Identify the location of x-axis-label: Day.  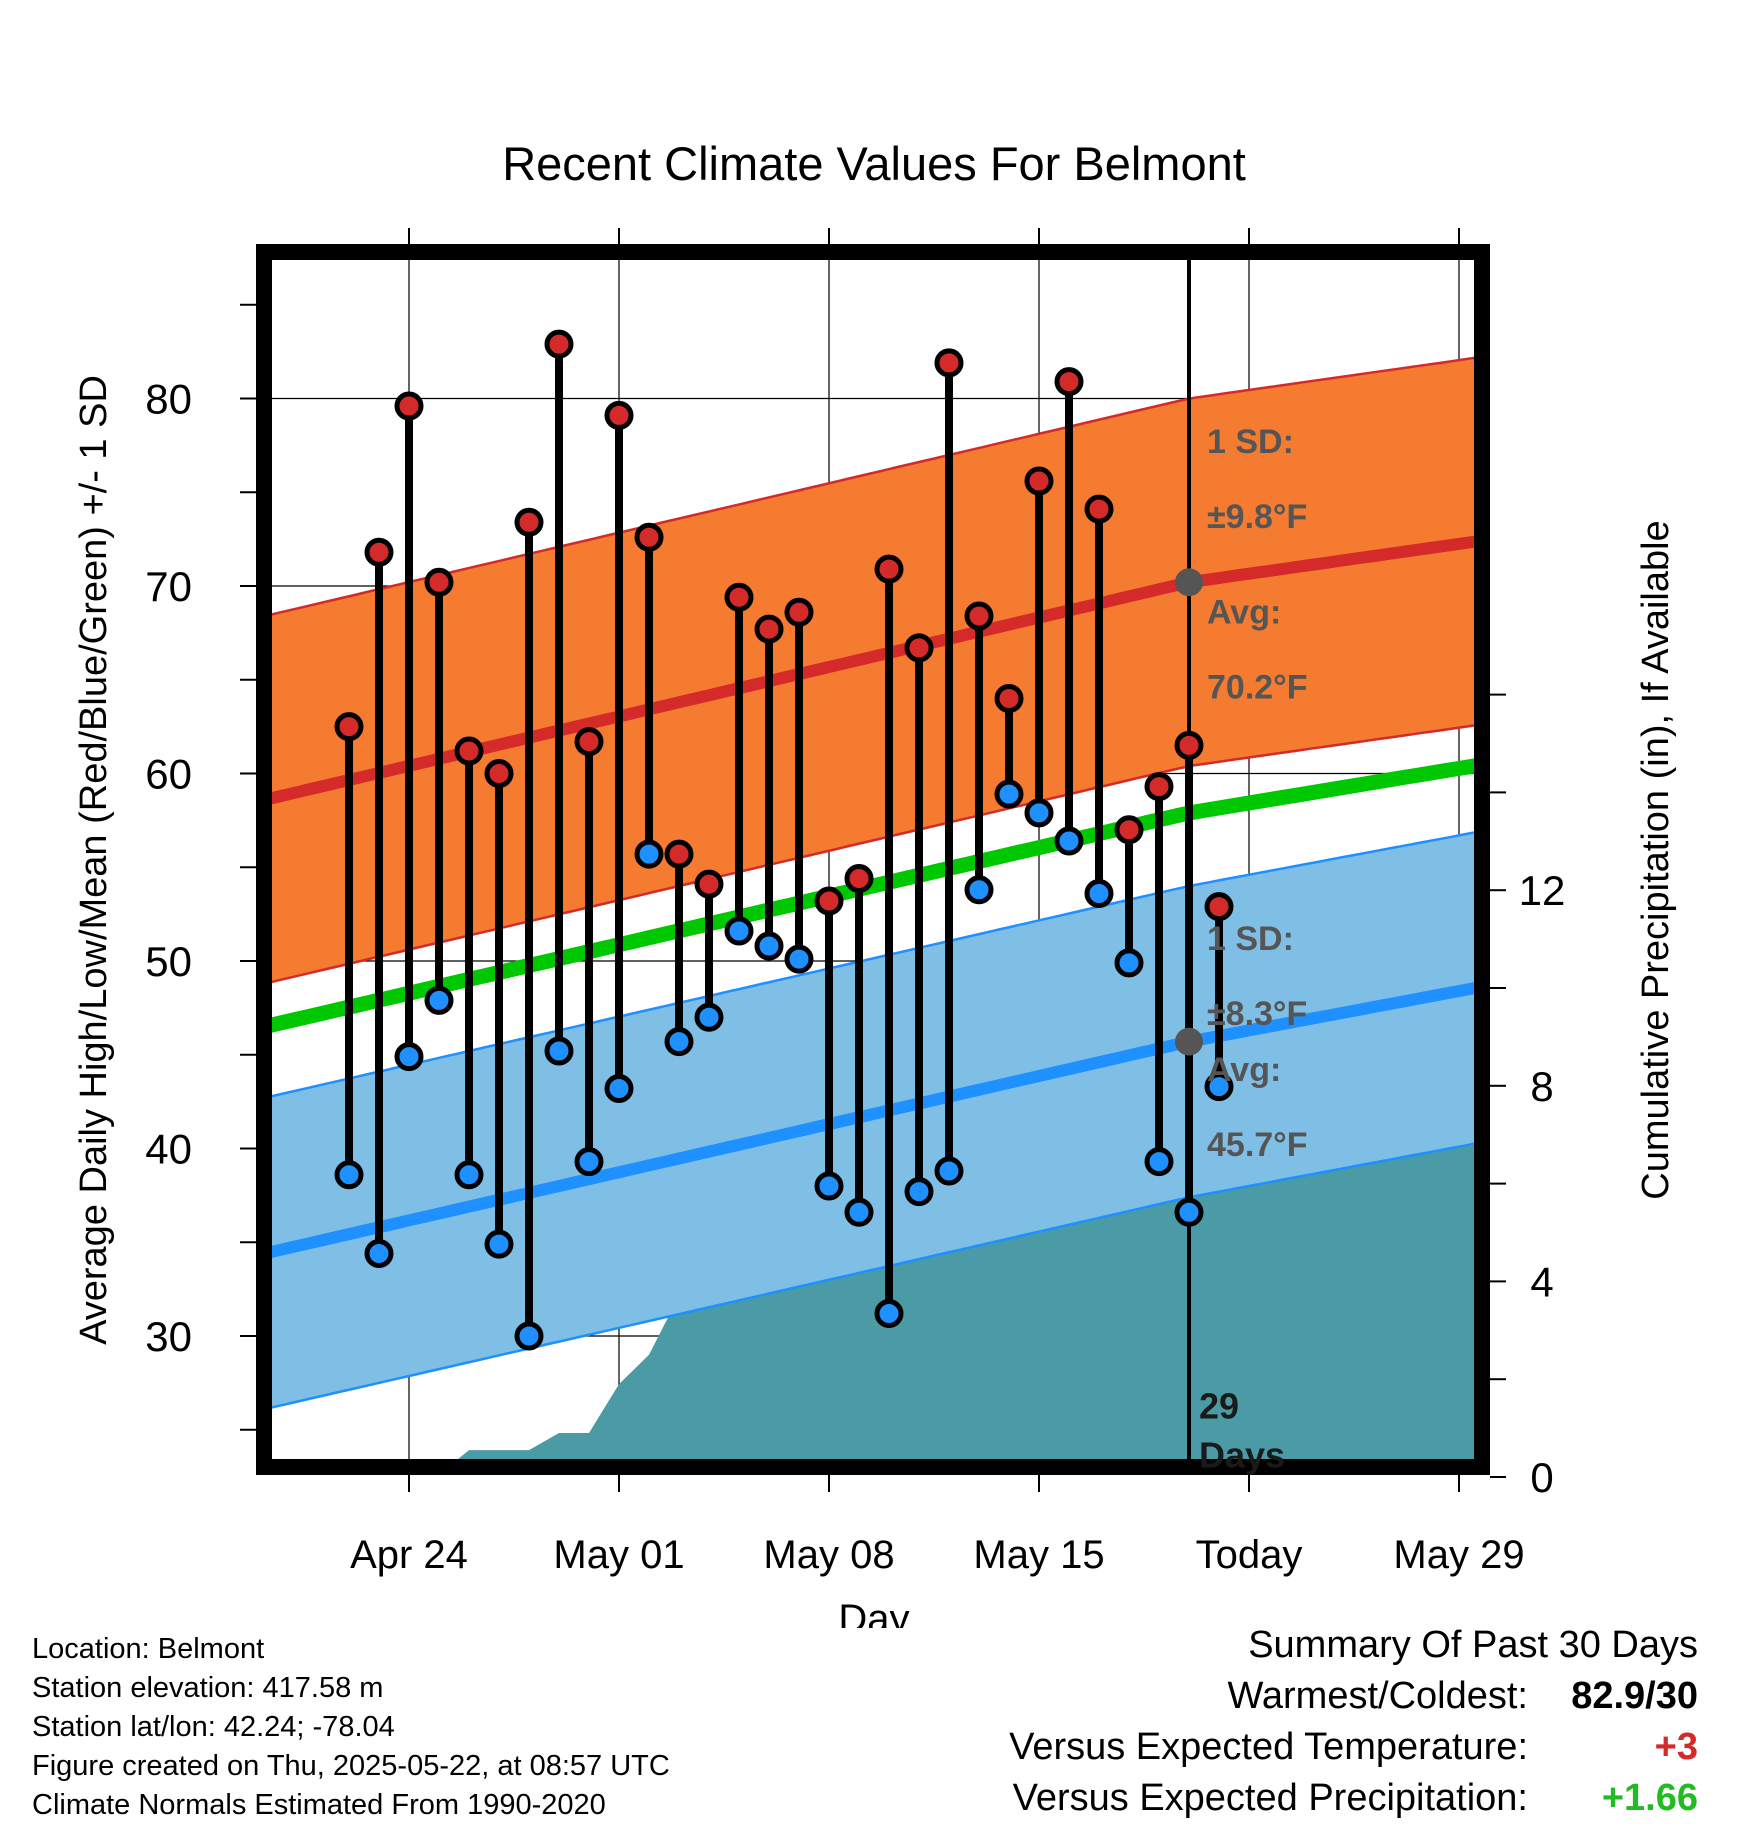
(873, 1612).